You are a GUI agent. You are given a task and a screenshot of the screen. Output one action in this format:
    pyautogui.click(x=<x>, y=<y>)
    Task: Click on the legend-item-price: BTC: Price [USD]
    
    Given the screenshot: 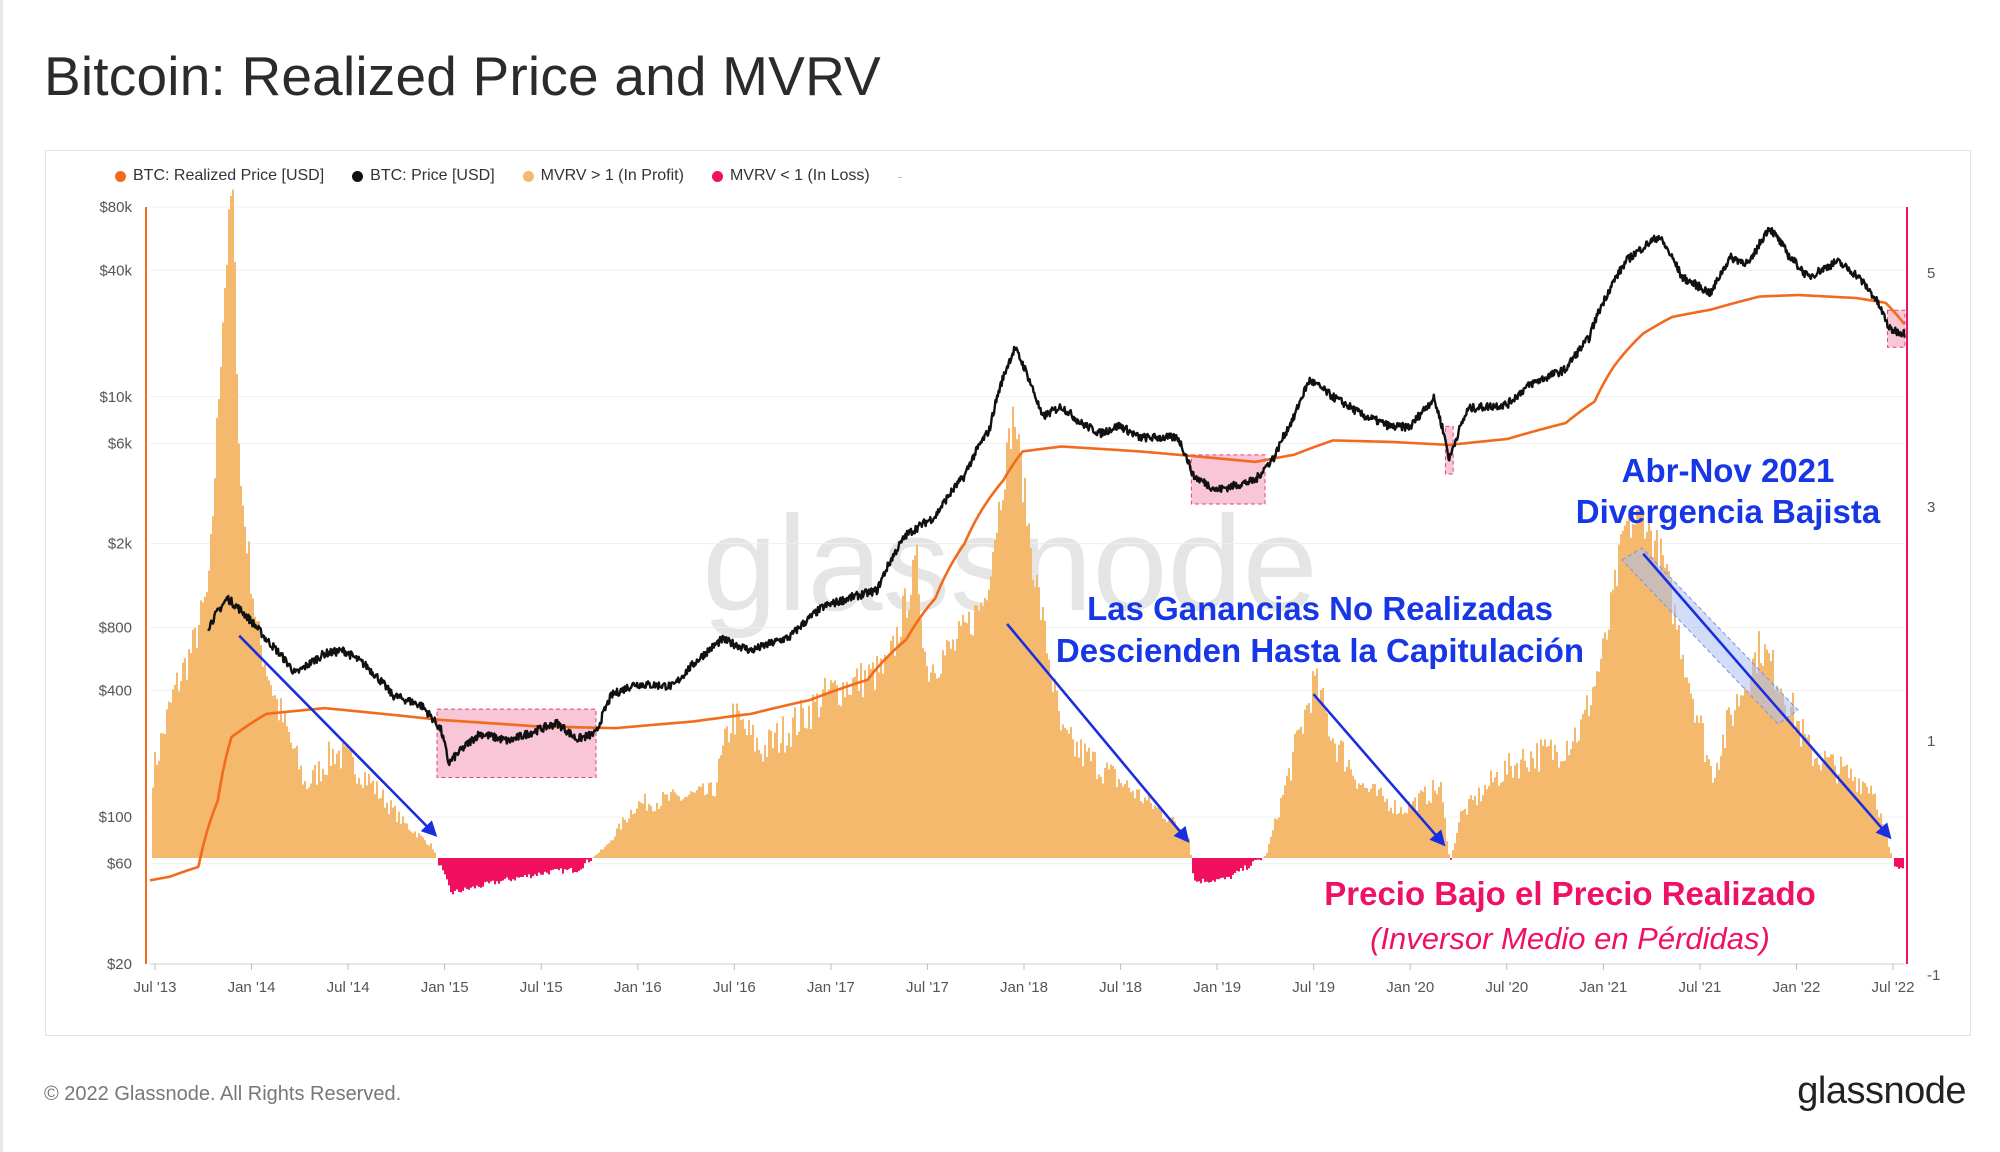 What is the action you would take?
    pyautogui.click(x=423, y=176)
    